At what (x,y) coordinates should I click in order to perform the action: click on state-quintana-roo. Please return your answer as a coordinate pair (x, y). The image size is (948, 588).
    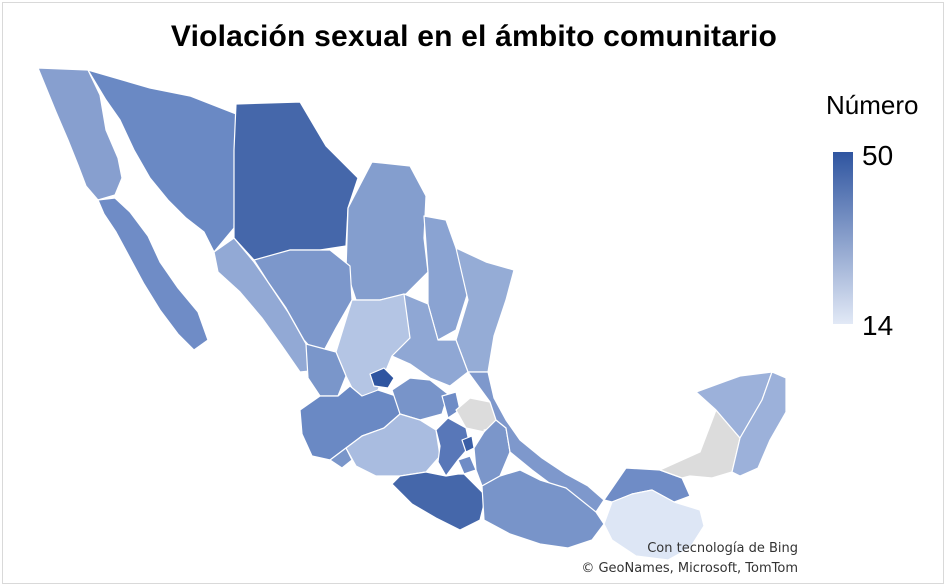
    Looking at the image, I should click on (759, 424).